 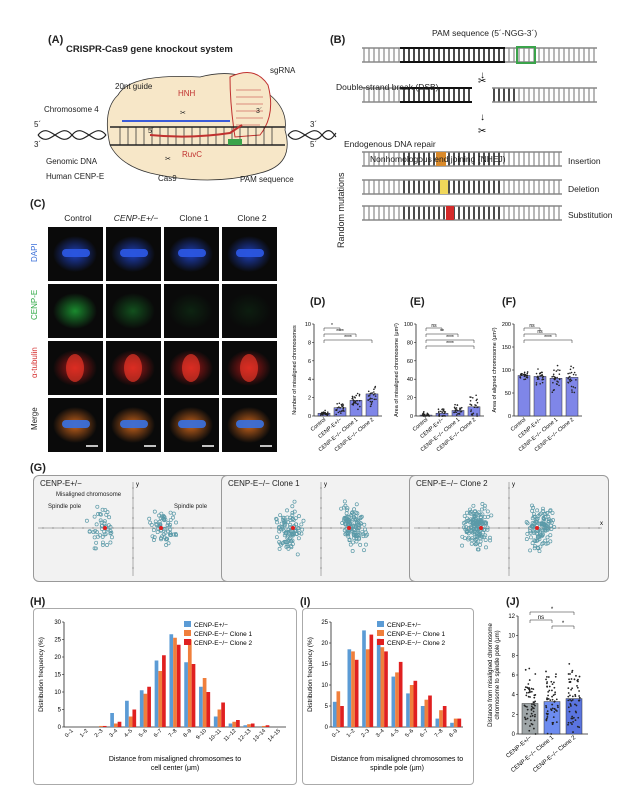 What do you see at coordinates (395, 733) in the screenshot?
I see `i-xtick-label-4: 4–5` at bounding box center [395, 733].